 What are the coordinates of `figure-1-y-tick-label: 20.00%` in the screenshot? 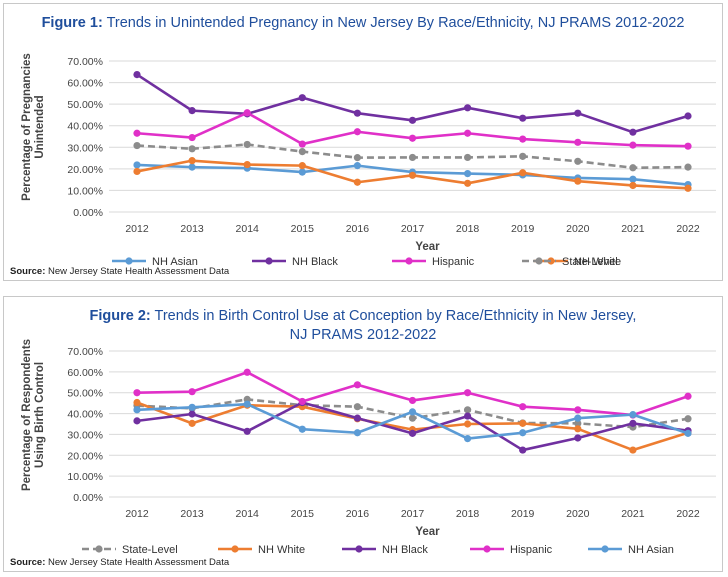 It's located at (85, 170).